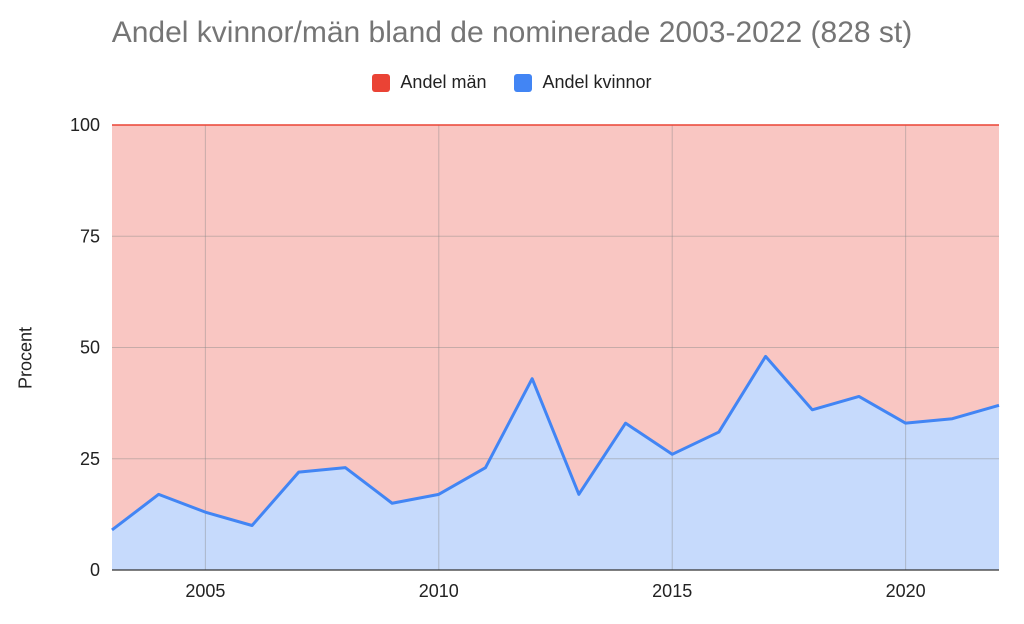 This screenshot has width=1024, height=624. I want to click on legend-item-women: Andel kvinnor, so click(583, 82).